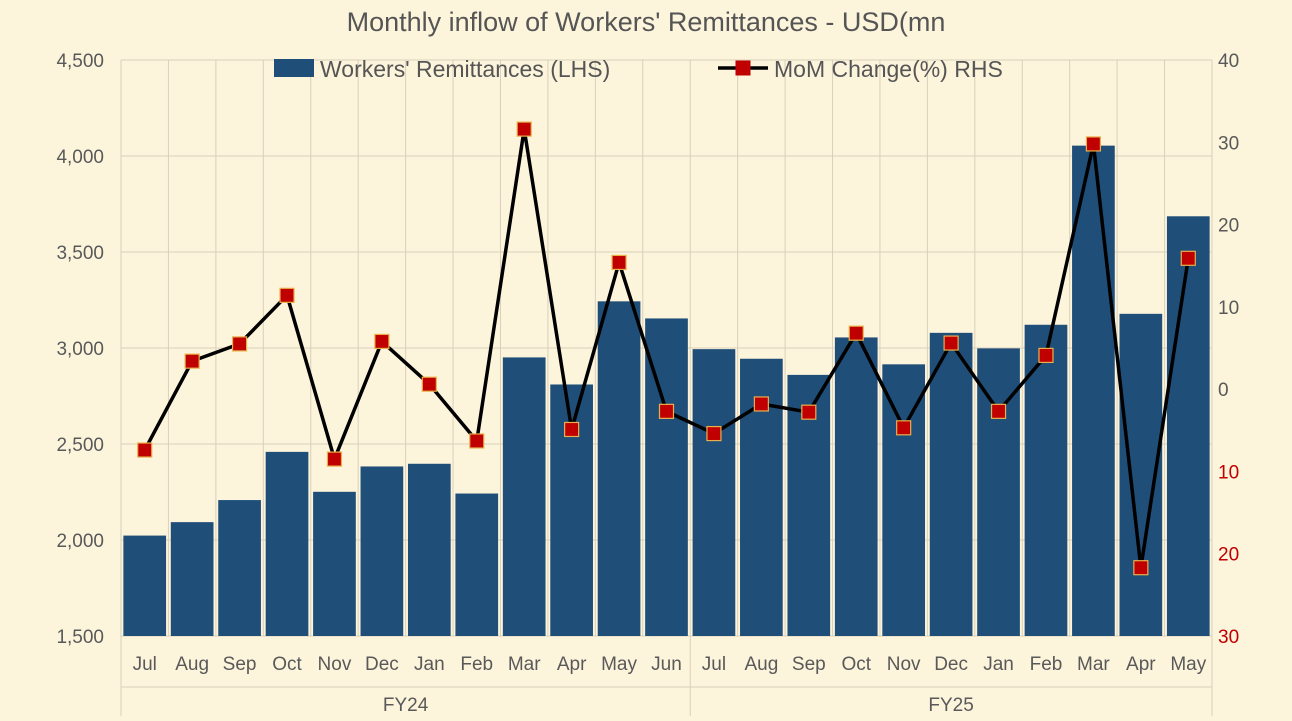  Describe the element at coordinates (80, 349) in the screenshot. I see `y-left-tick-label: 3,000` at that location.